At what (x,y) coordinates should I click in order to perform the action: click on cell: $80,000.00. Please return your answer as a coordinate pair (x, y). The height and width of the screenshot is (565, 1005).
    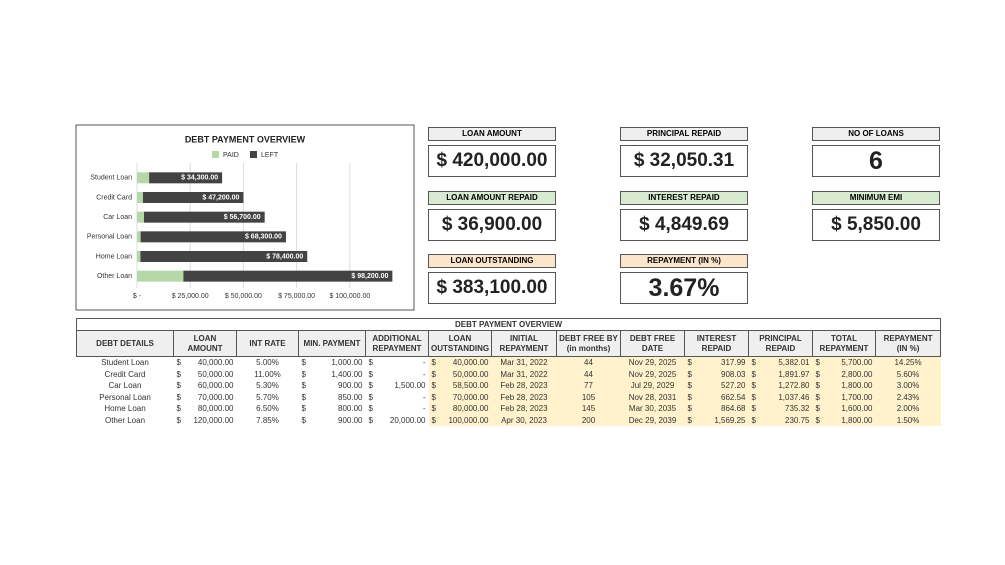
    Looking at the image, I should click on (205, 409).